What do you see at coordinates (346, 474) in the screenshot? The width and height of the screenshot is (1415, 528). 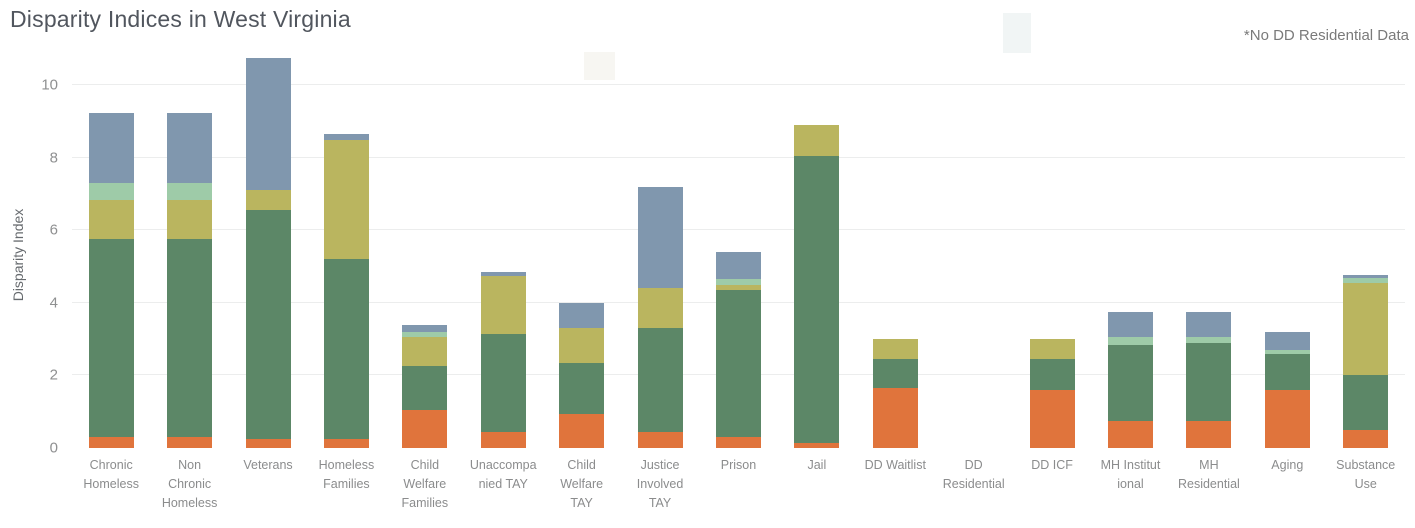 I see `x-axis-label: Homeless Families` at bounding box center [346, 474].